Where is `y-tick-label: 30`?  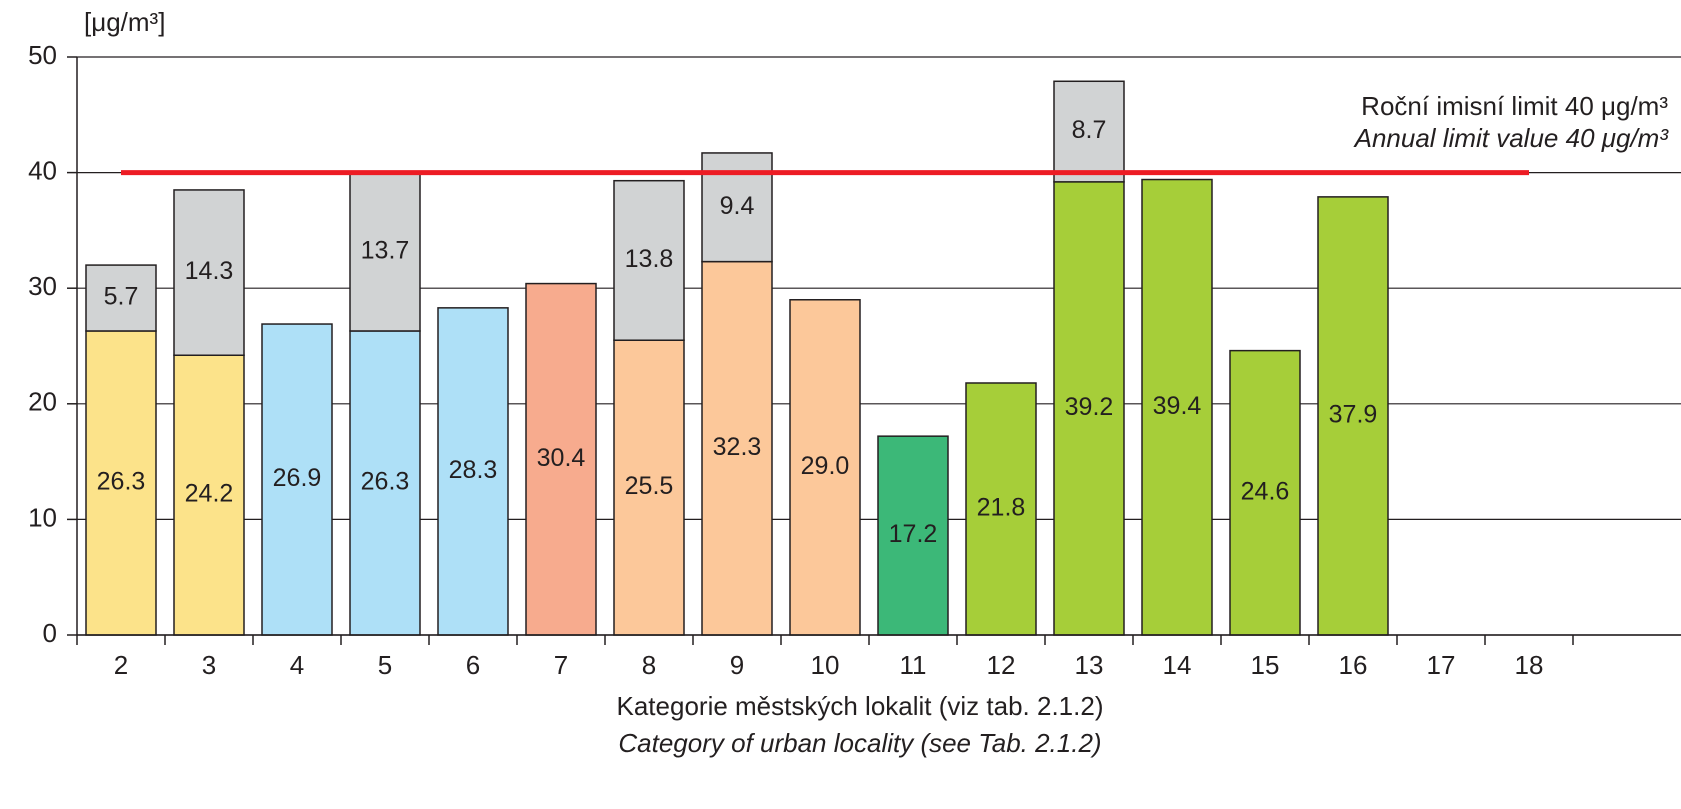 y-tick-label: 30 is located at coordinates (42, 286).